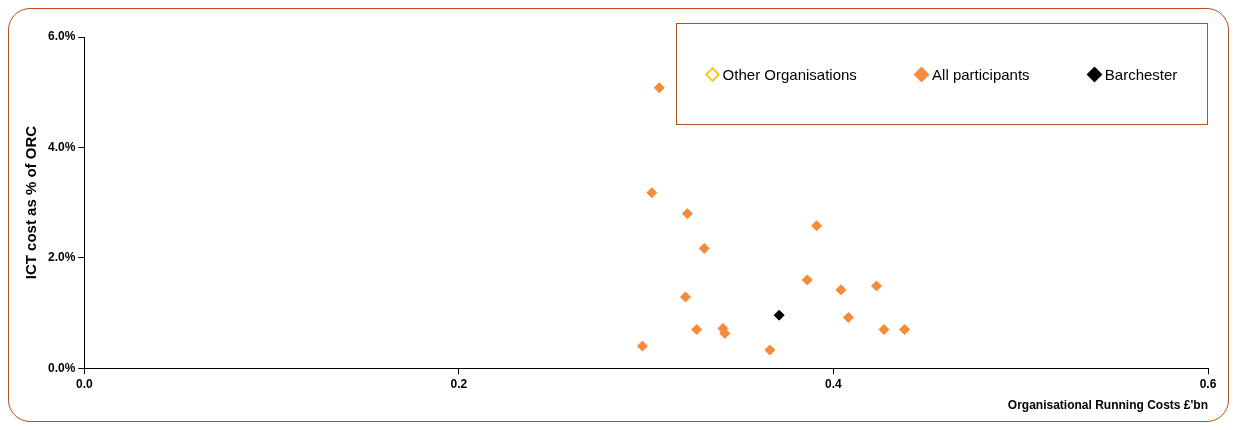 Image resolution: width=1237 pixels, height=430 pixels. Describe the element at coordinates (834, 383) in the screenshot. I see `x-tick-label: 0.4` at that location.